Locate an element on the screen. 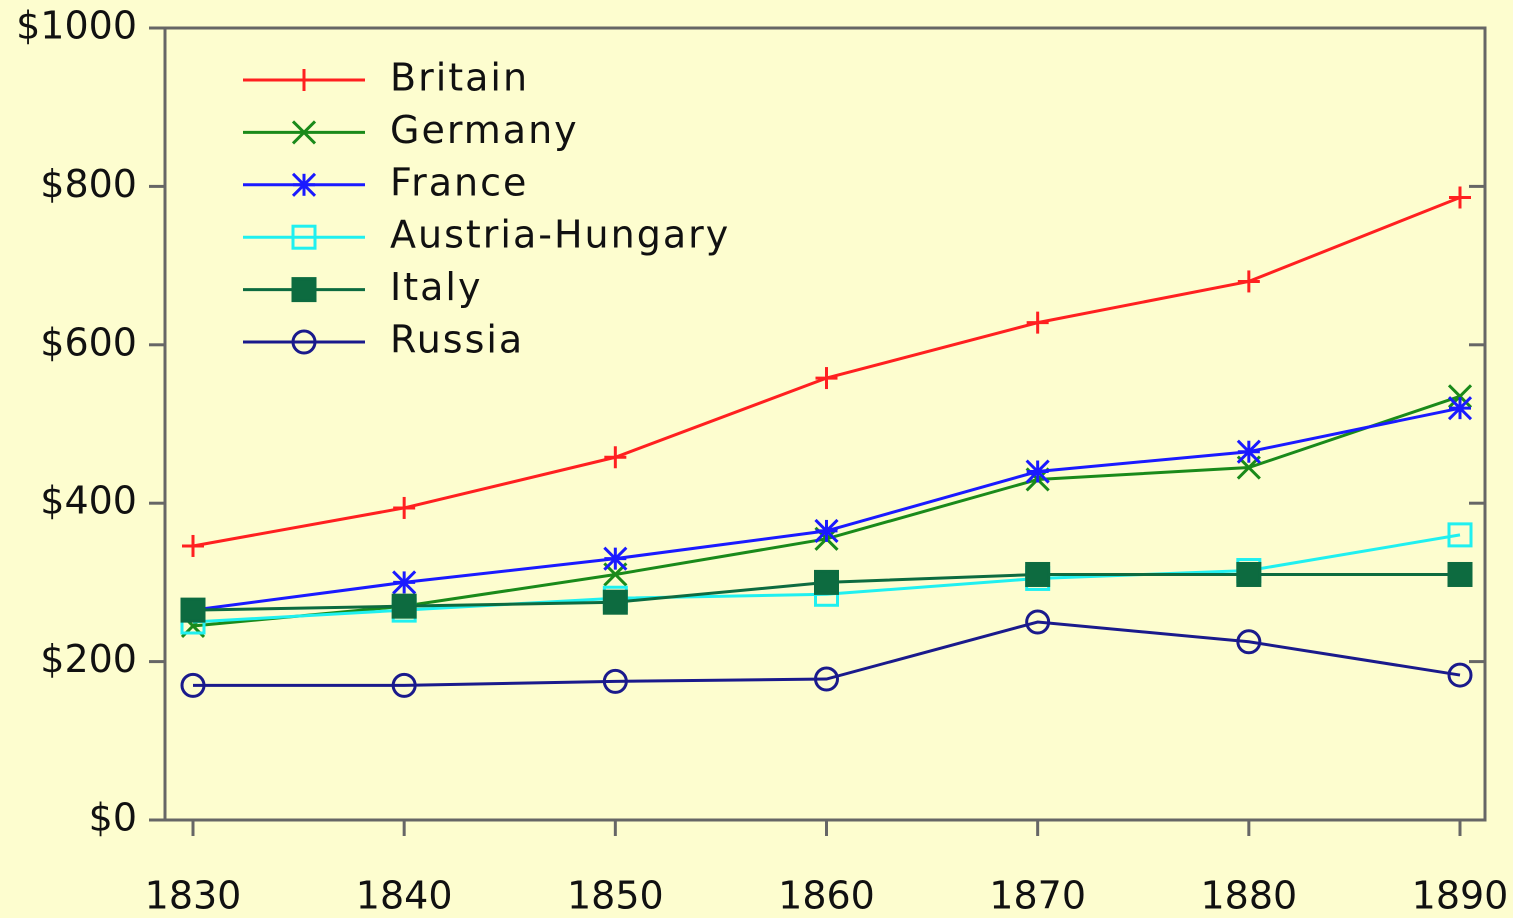 The width and height of the screenshot is (1513, 918). legend-label: Italy is located at coordinates (436, 287).